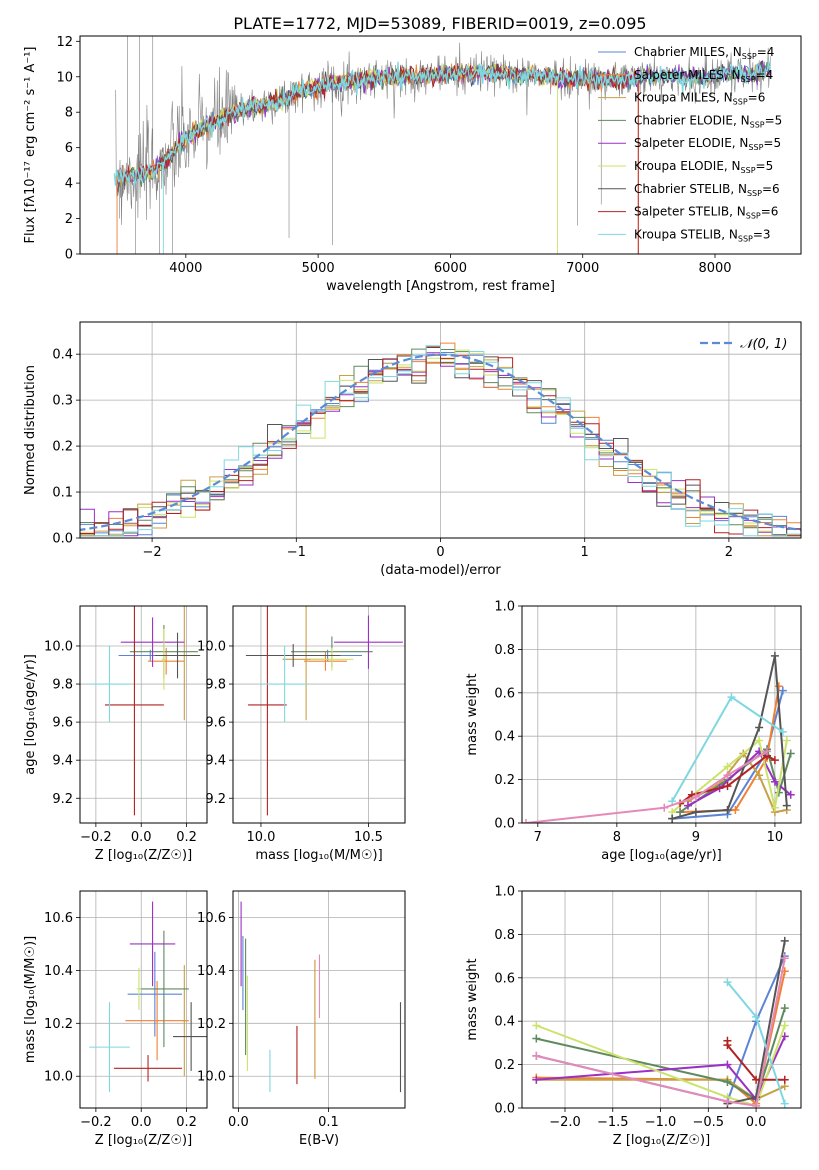  What do you see at coordinates (702, 235) in the screenshot?
I see `legend-label: Kroupa STELIB, NSSP=3` at bounding box center [702, 235].